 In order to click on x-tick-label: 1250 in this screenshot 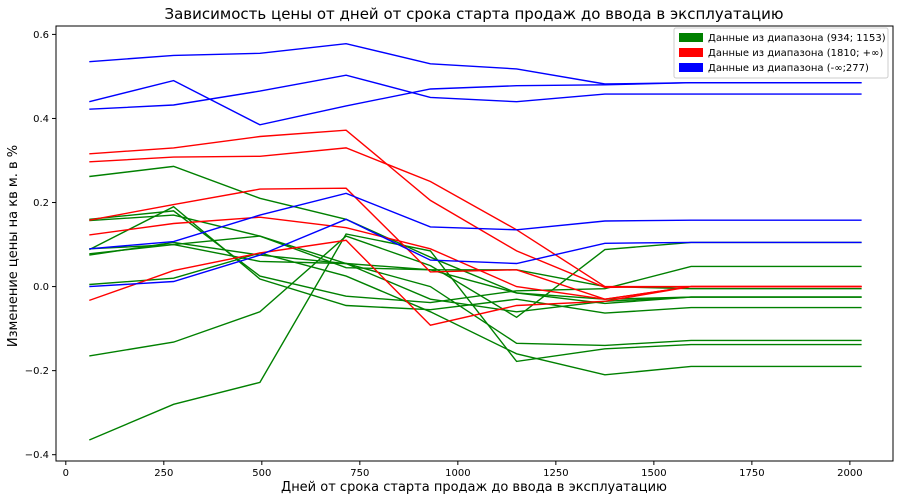, I will do `click(555, 473)`.